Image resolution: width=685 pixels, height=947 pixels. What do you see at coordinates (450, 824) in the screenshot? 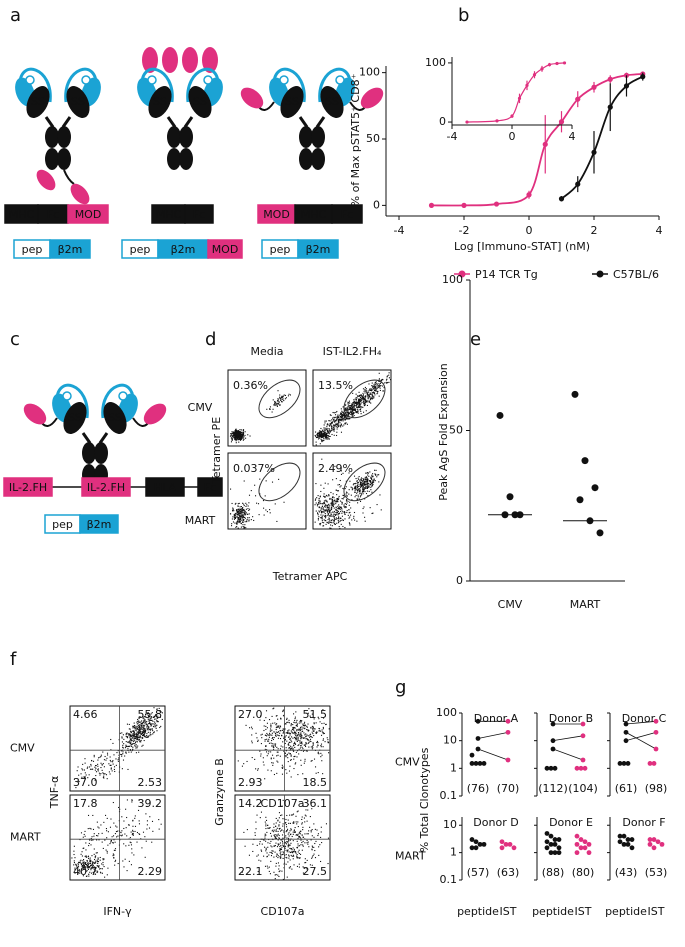
I see `y-tick-label: 10` at bounding box center [450, 824].